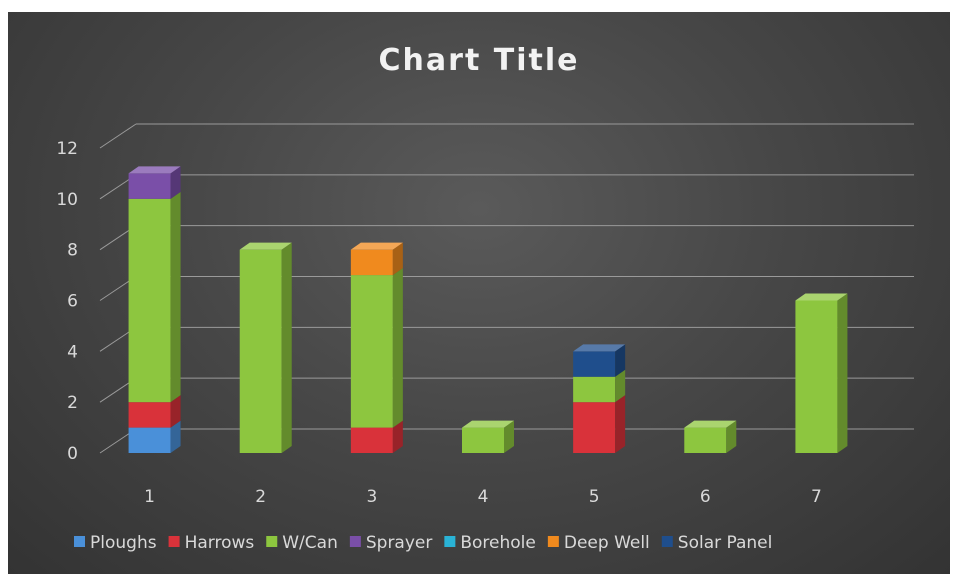 This screenshot has height=581, width=959. Describe the element at coordinates (399, 543) in the screenshot. I see `legend-label: Sprayer` at that location.